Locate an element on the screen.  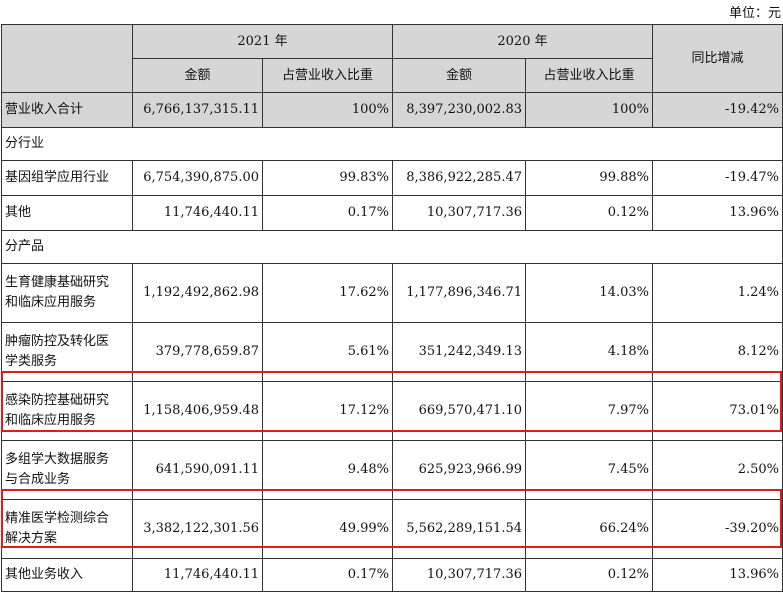
section-row-product: 分产品 is located at coordinates (392, 247).